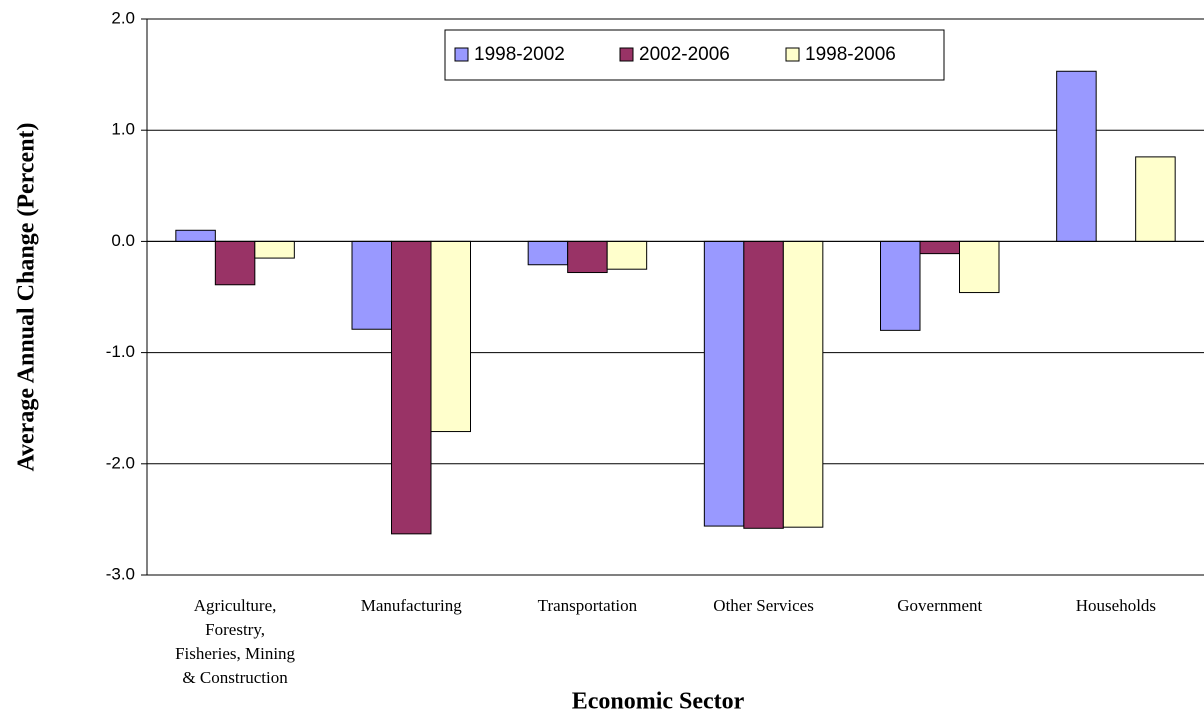 Image resolution: width=1204 pixels, height=717 pixels. Describe the element at coordinates (519, 54) in the screenshot. I see `legend-label: 1998-2002` at that location.